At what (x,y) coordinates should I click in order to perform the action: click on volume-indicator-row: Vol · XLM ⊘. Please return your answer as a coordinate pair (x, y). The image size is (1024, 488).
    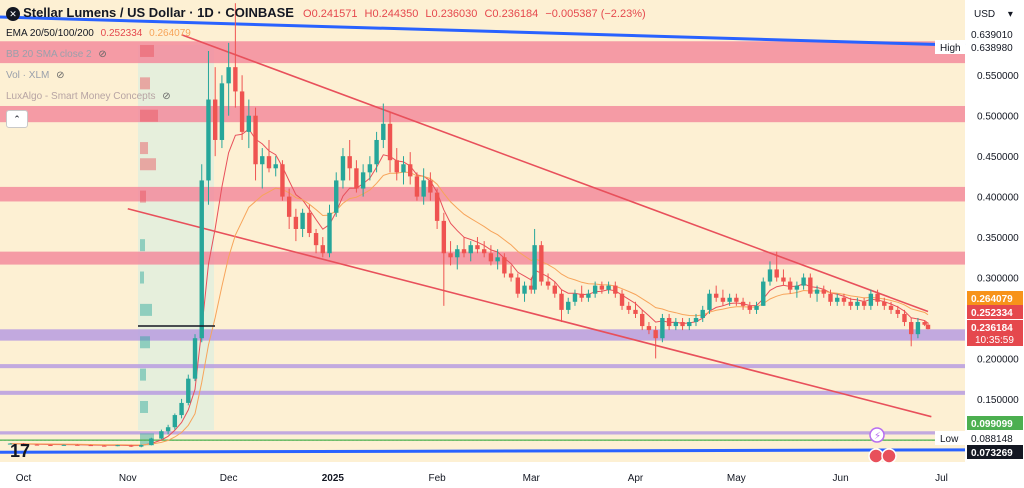
    Looking at the image, I should click on (35, 75).